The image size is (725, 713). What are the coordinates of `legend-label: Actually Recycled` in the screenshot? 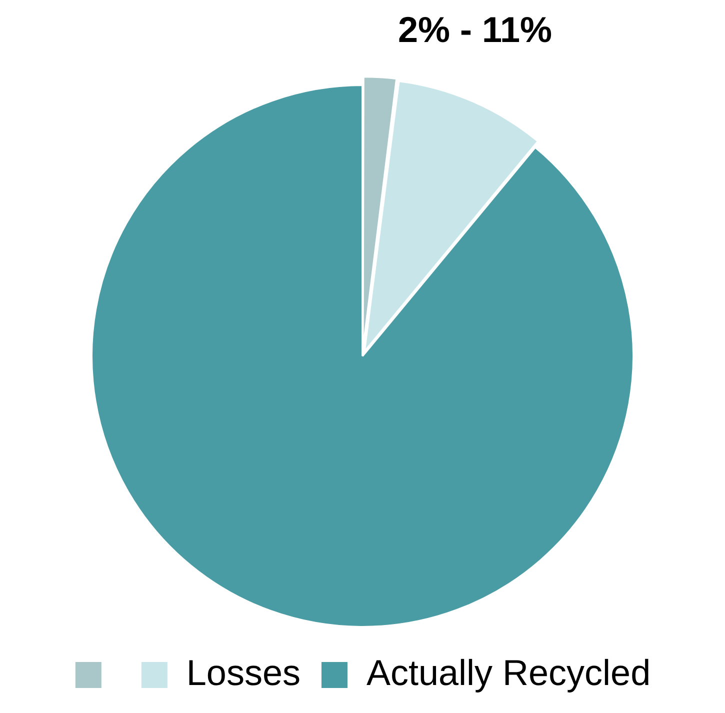 It's located at (508, 672).